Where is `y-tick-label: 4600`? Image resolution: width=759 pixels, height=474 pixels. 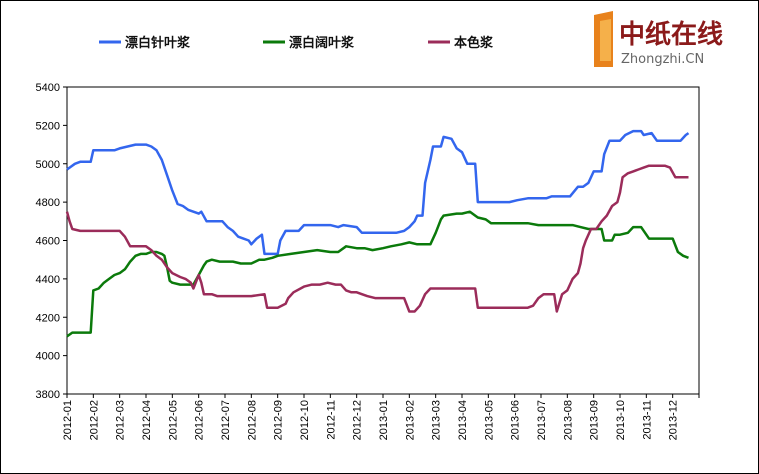
y-tick-label: 4600 is located at coordinates (48, 242).